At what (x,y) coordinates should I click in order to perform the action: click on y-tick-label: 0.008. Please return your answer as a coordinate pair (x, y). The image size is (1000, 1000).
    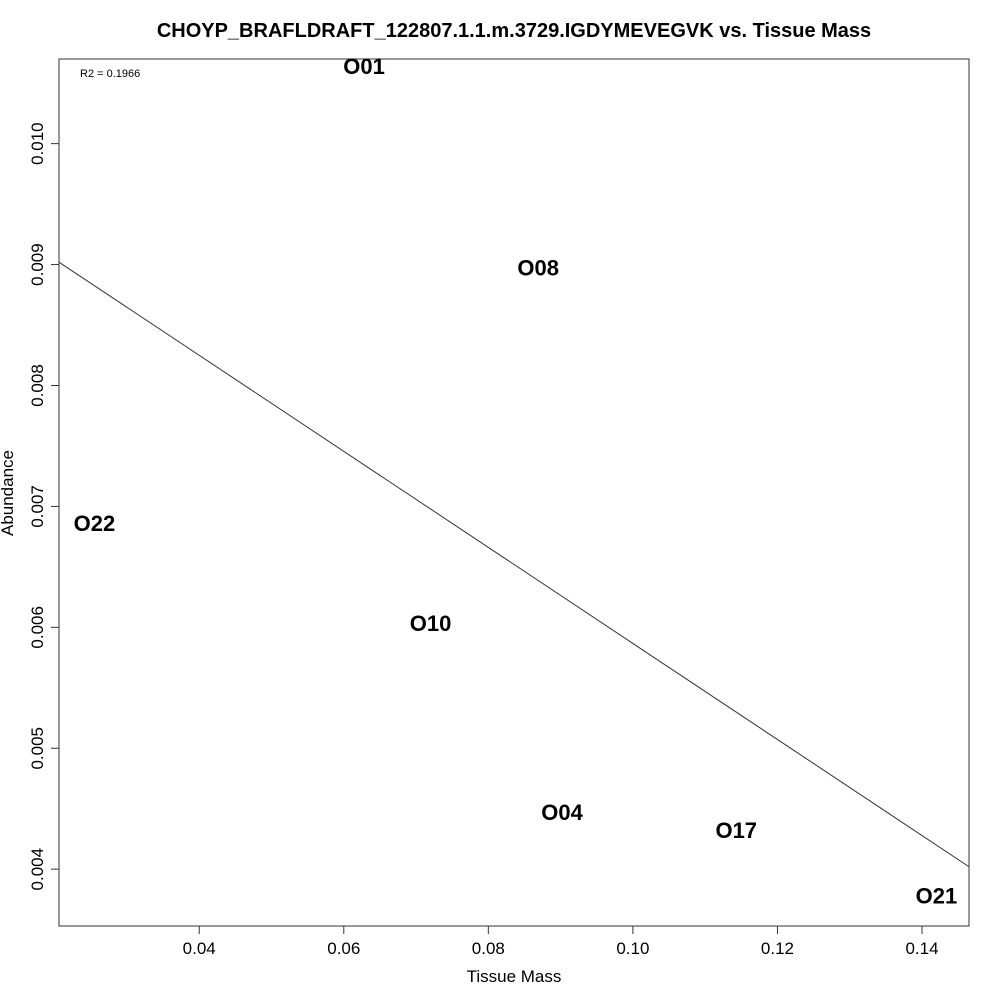
    Looking at the image, I should click on (37, 385).